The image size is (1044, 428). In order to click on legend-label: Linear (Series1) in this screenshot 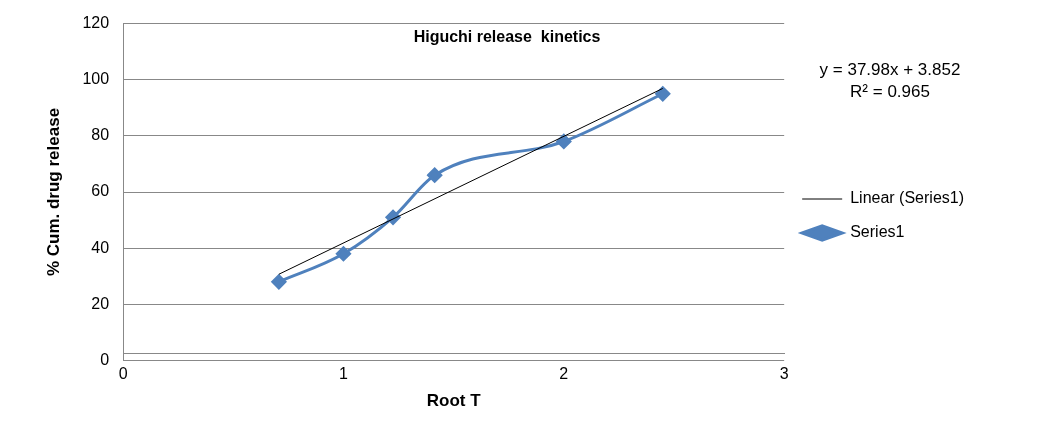, I will do `click(907, 198)`.